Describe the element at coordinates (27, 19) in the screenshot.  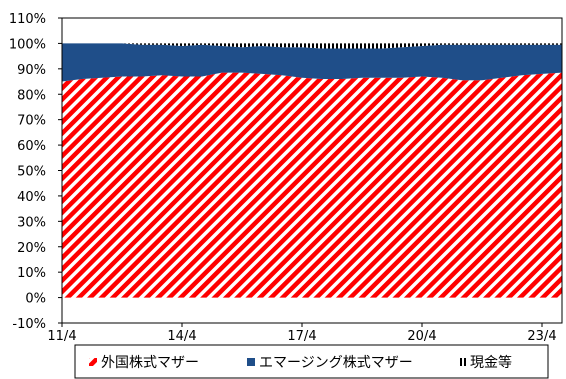
I see `y-tick-label: 110%` at that location.